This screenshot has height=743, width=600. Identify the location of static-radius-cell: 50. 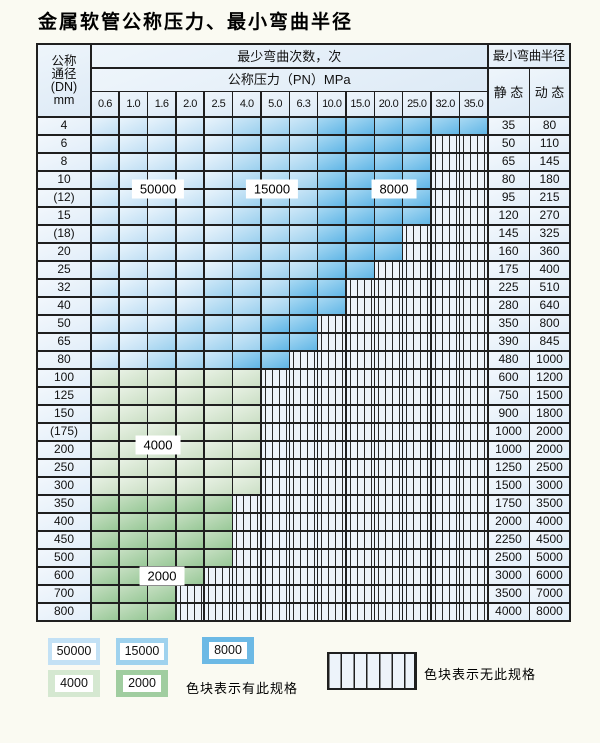
(508, 143).